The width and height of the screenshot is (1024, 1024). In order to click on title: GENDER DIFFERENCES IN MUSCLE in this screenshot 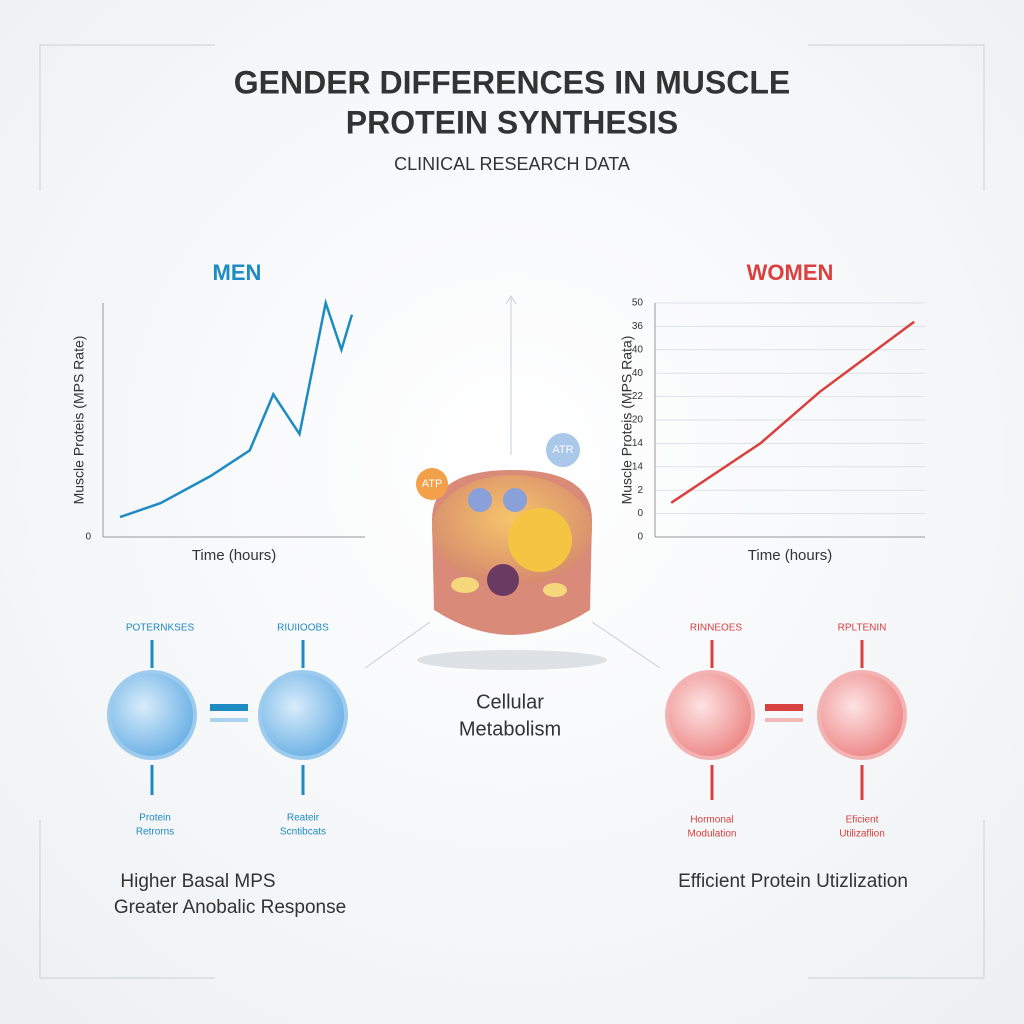, I will do `click(512, 82)`.